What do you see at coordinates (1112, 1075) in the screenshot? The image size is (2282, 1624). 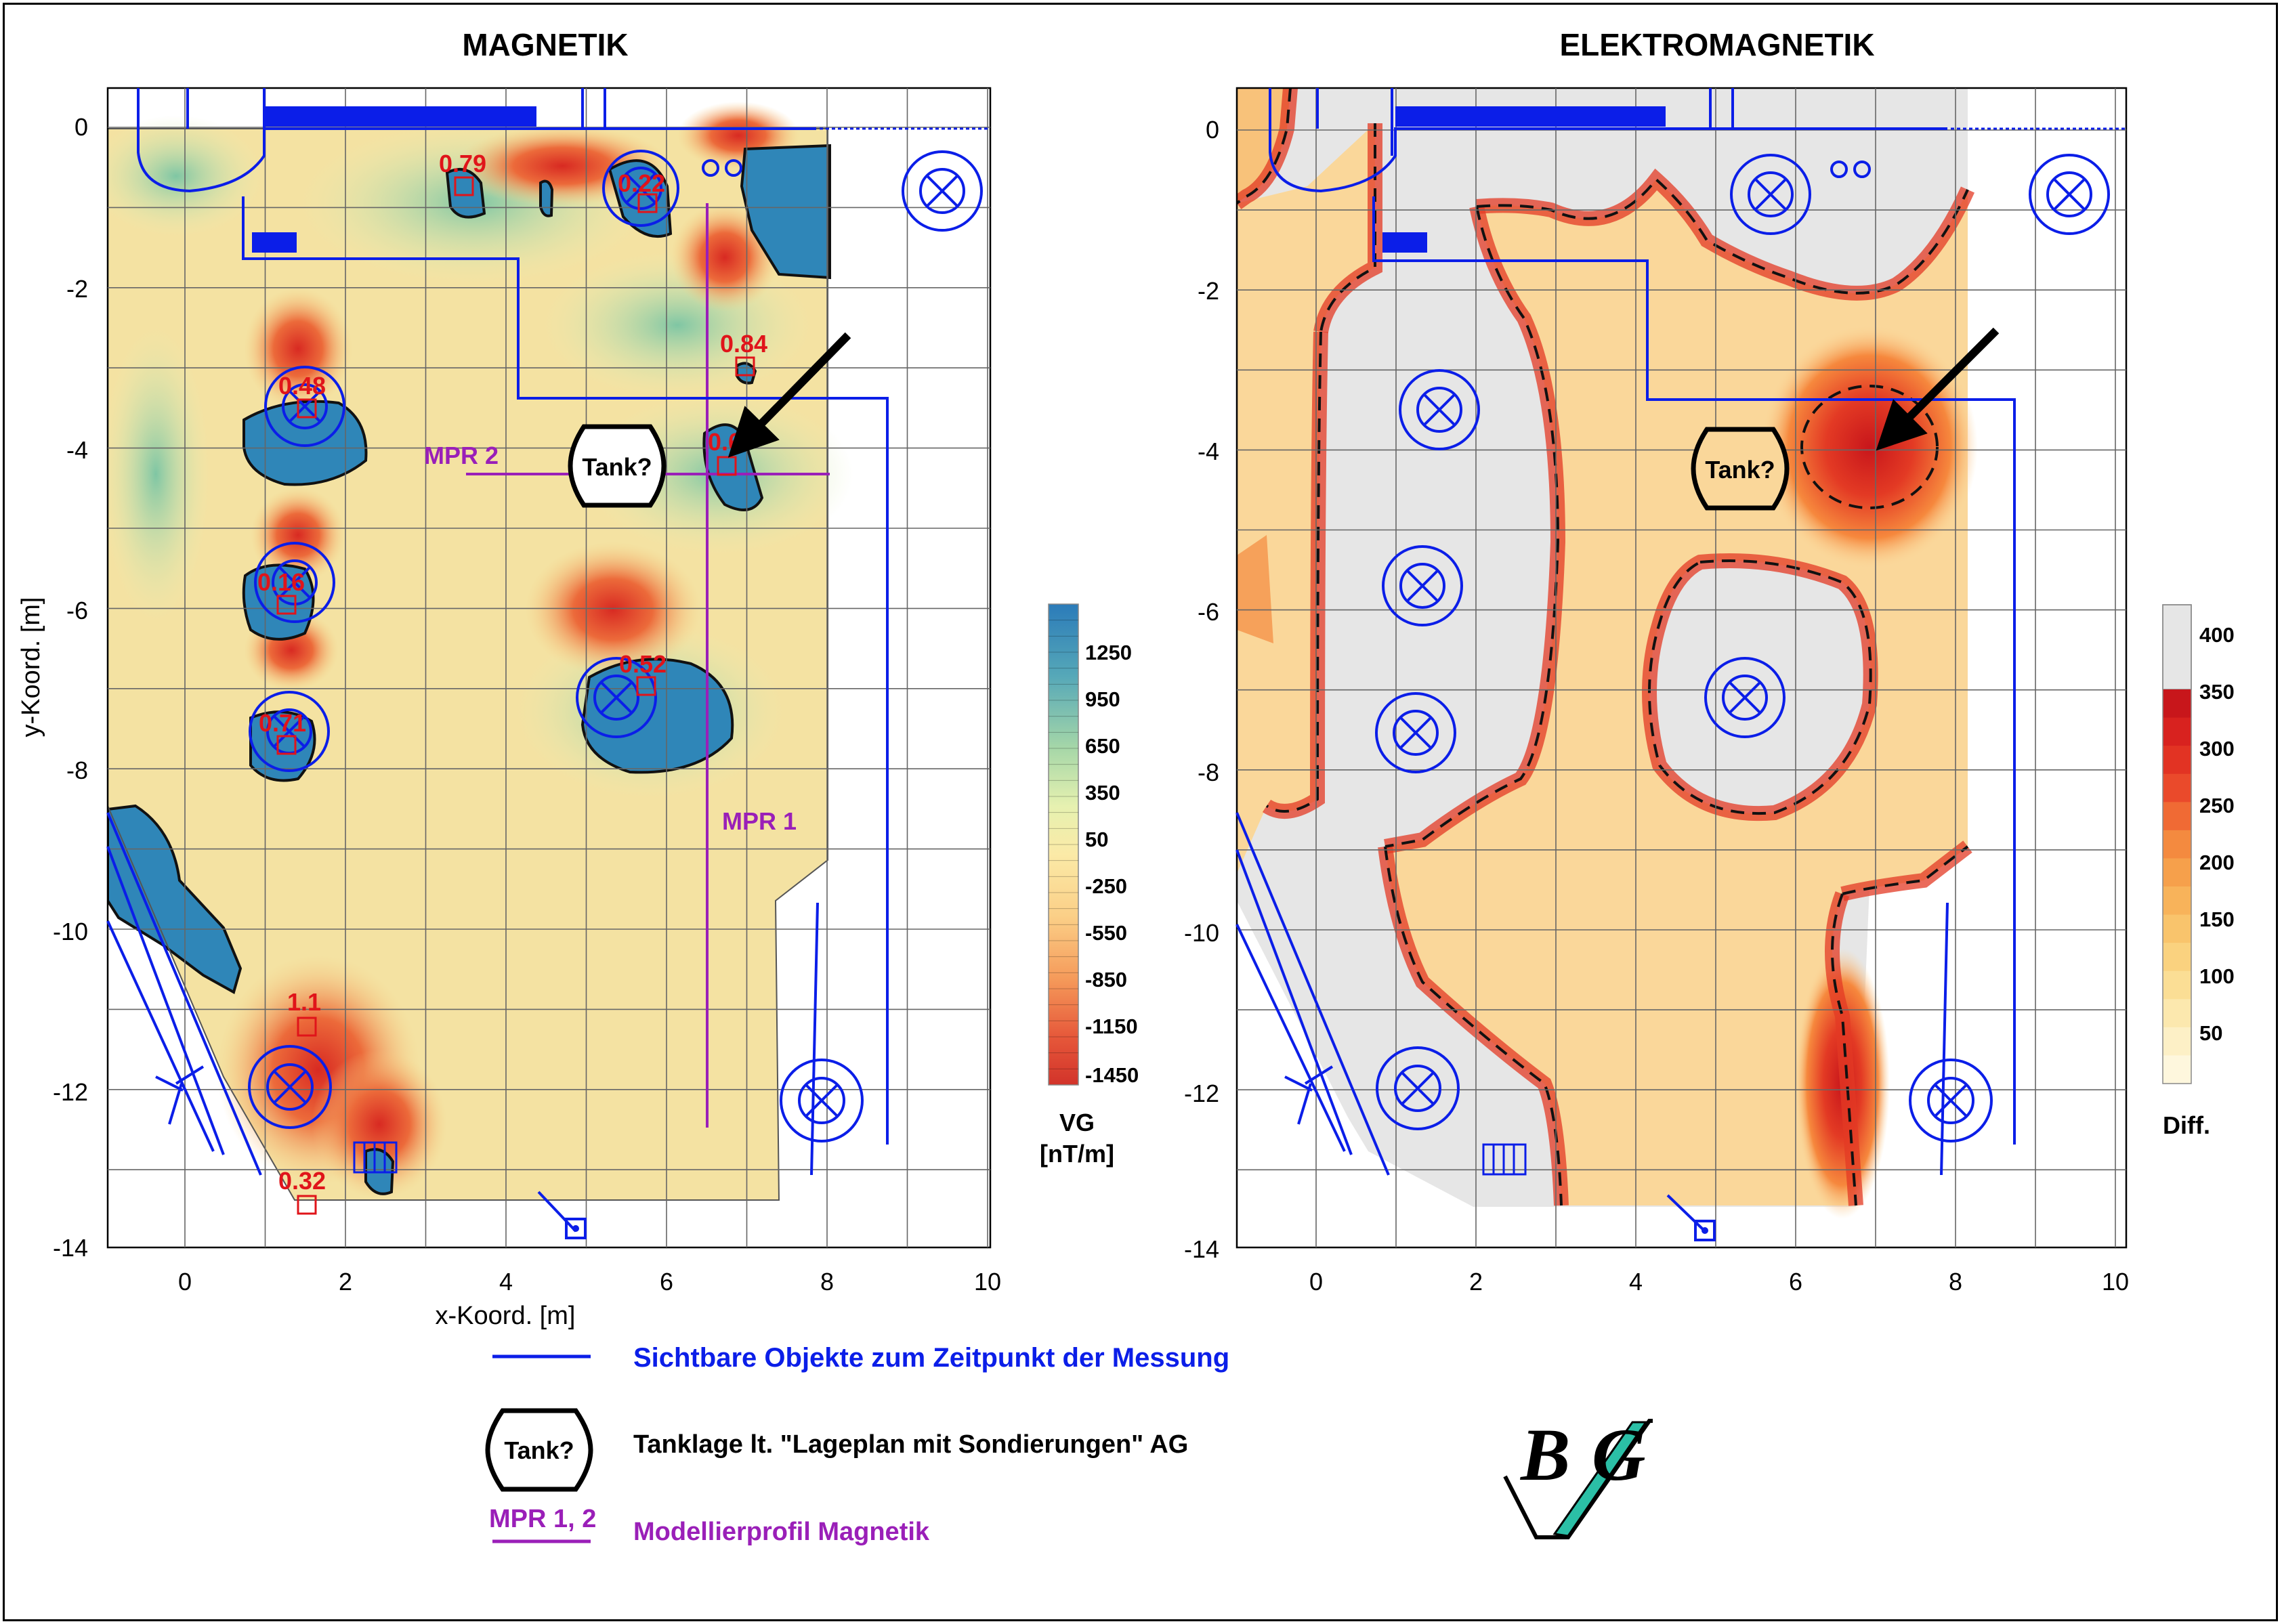 I see `vg-colorbar-label: -1450` at bounding box center [1112, 1075].